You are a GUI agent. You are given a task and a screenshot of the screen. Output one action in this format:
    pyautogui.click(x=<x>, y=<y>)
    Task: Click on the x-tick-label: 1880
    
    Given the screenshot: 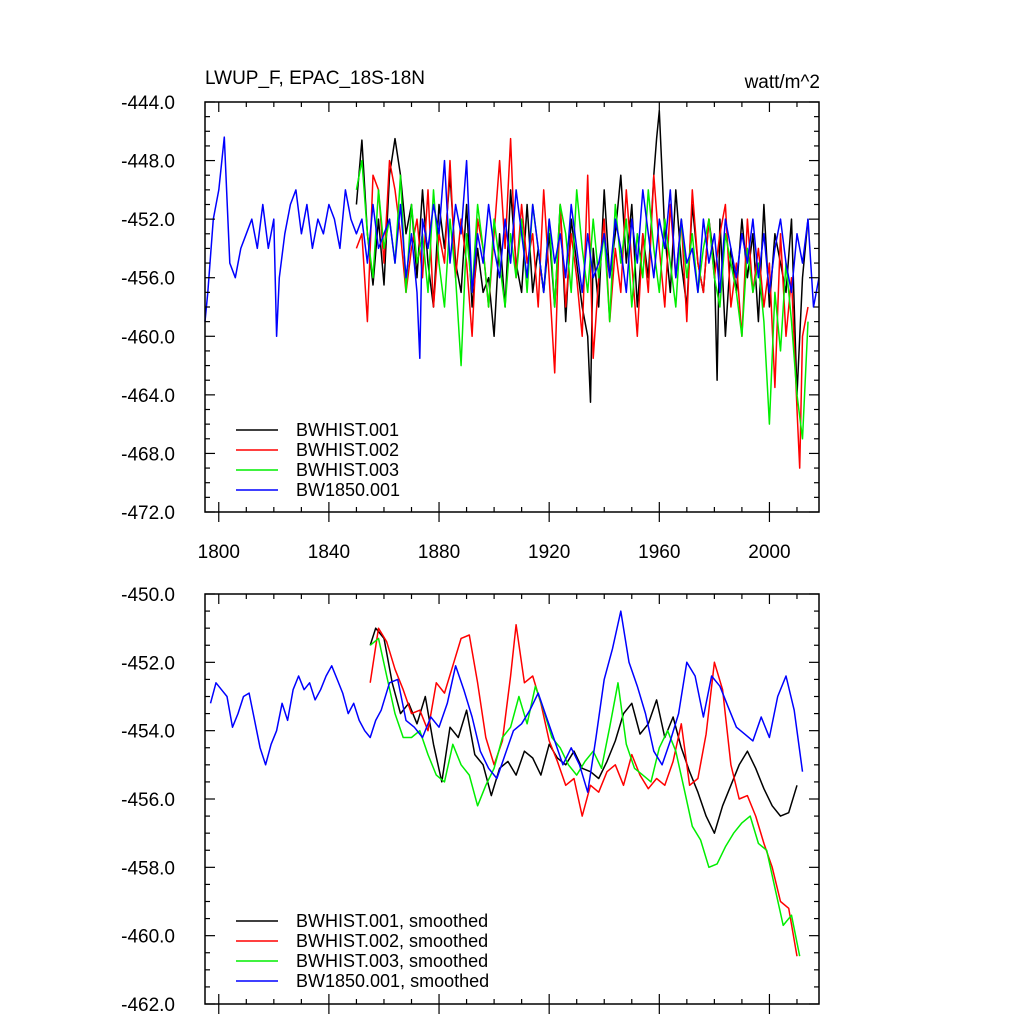 What is the action you would take?
    pyautogui.click(x=439, y=552)
    